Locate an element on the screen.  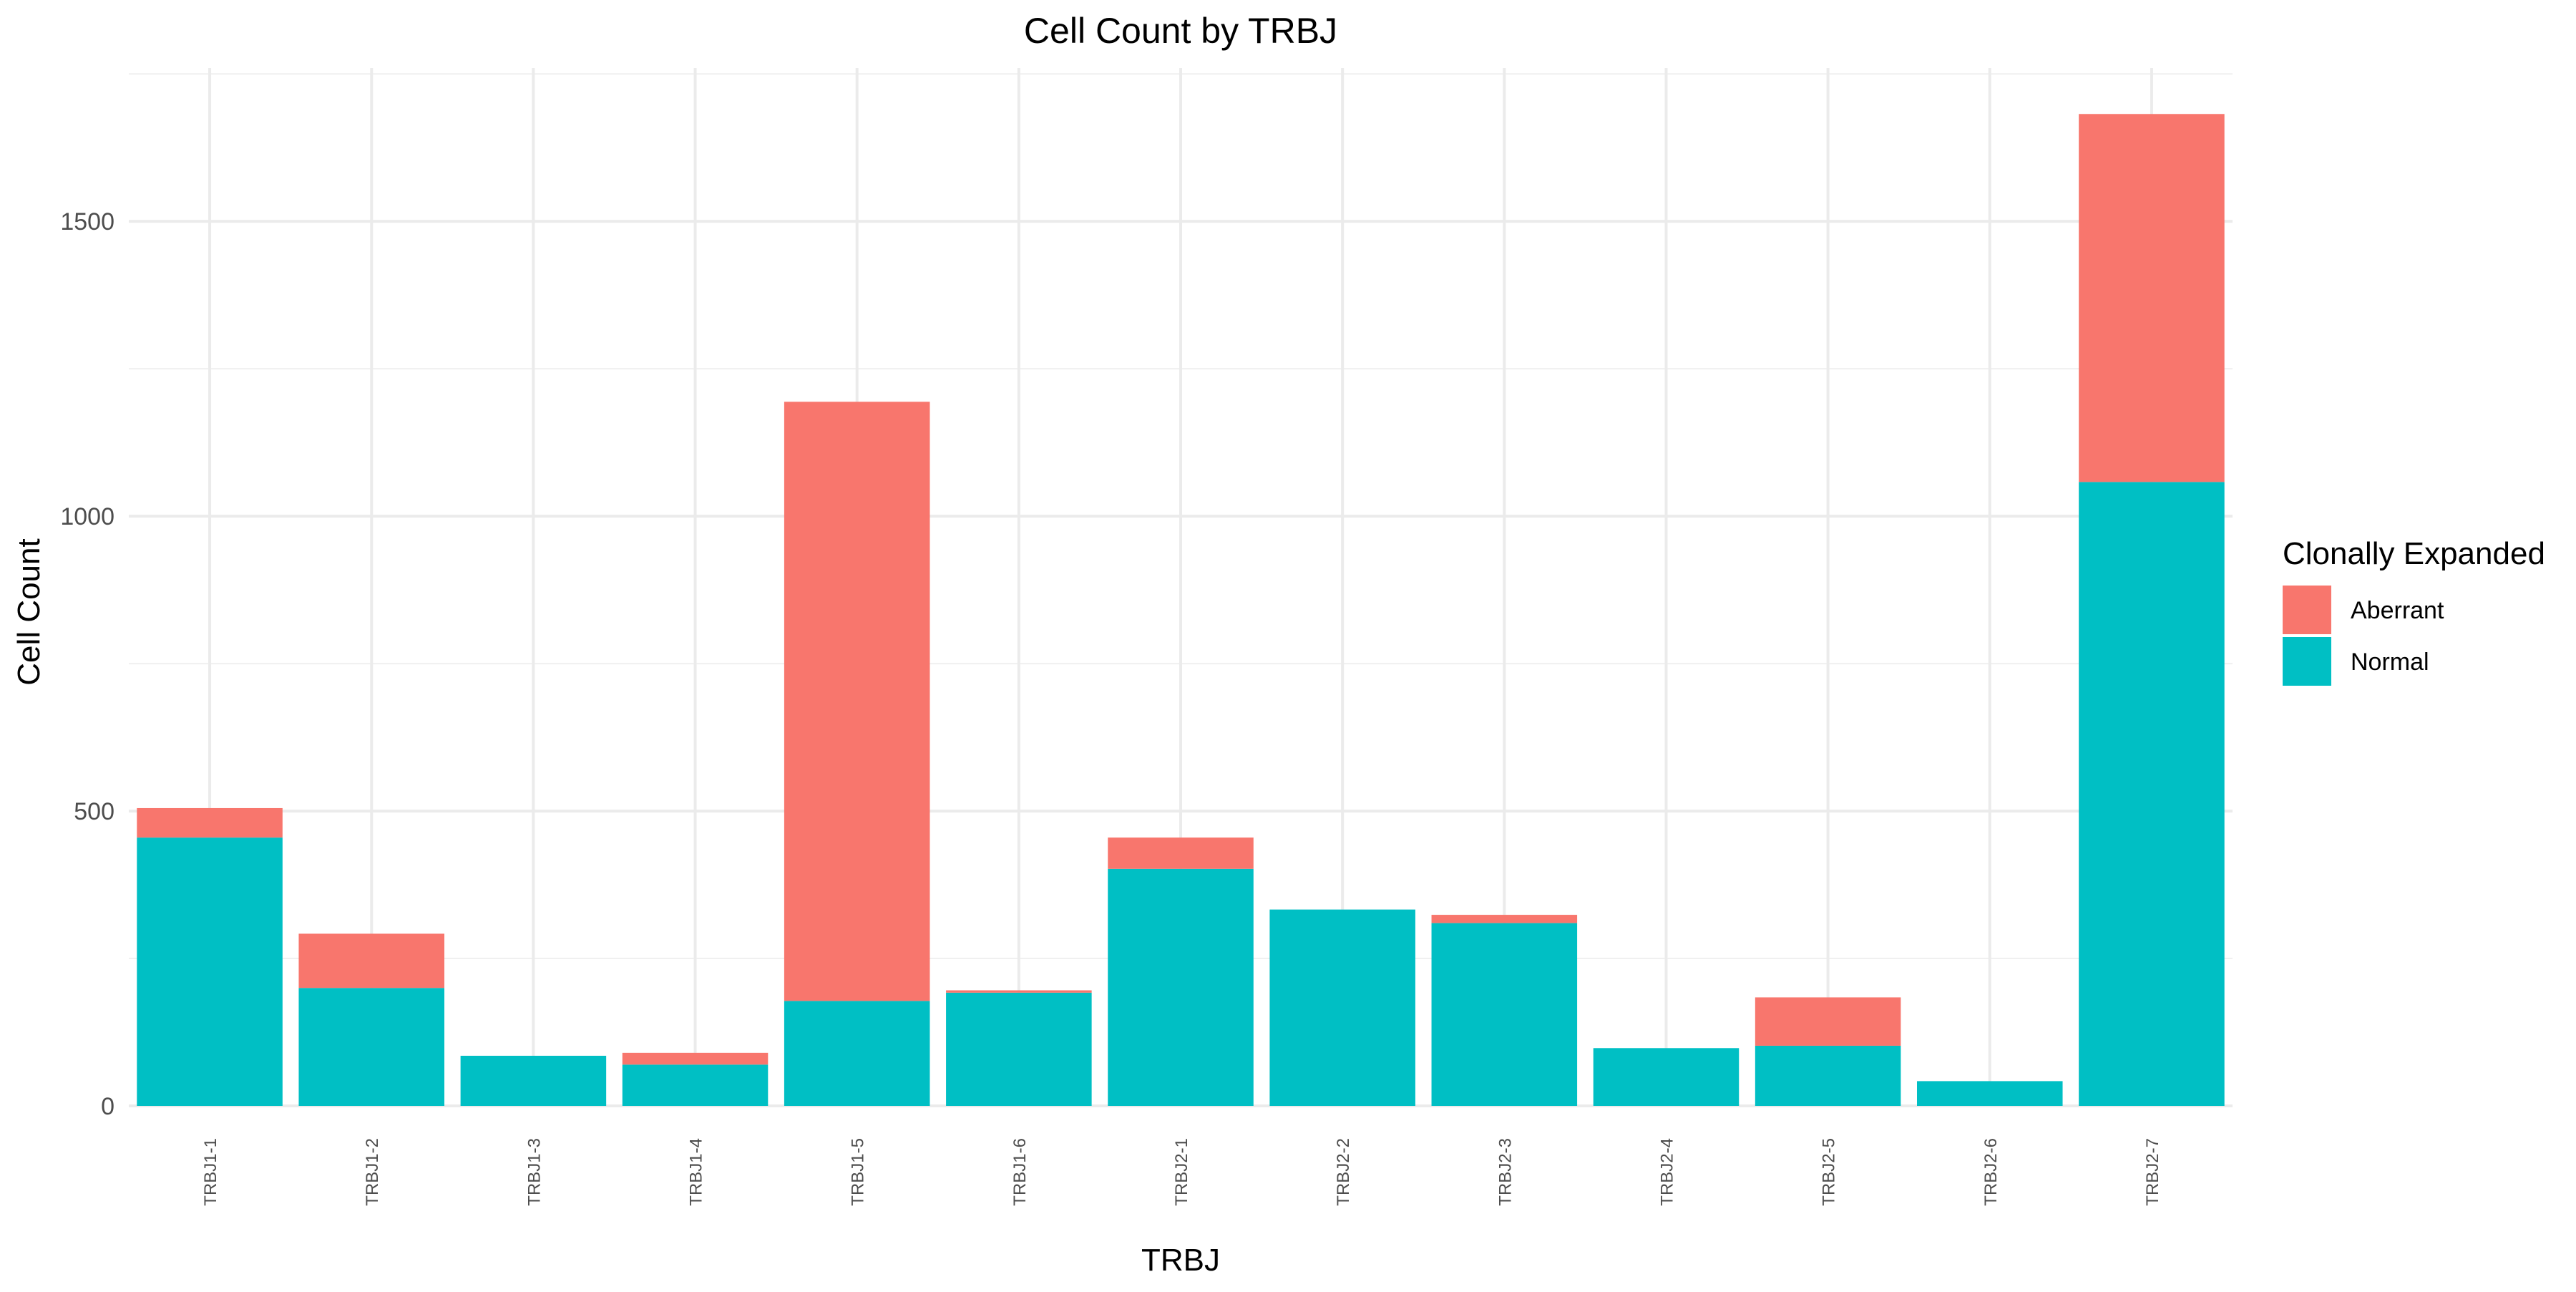
x-tick-label: TRBJ1-4 is located at coordinates (696, 1172).